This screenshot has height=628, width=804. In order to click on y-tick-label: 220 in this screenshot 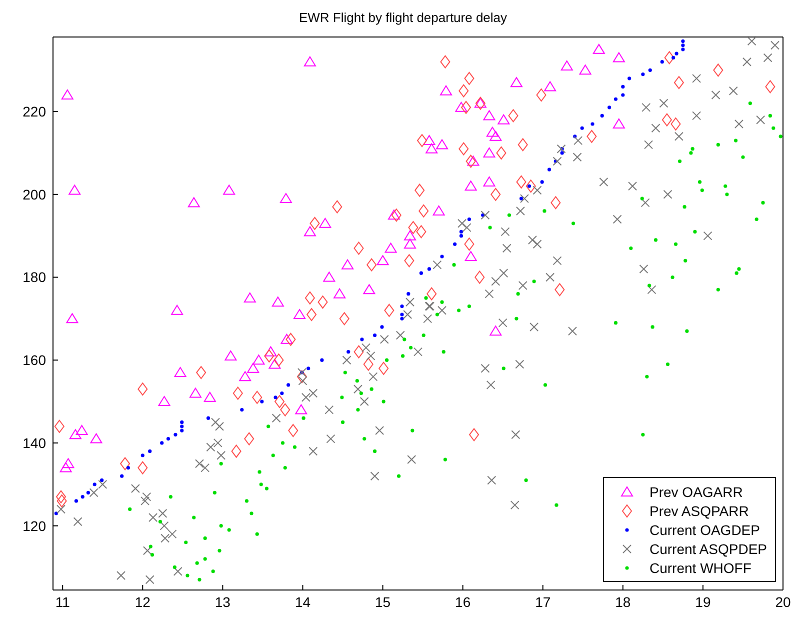, I will do `click(34, 112)`.